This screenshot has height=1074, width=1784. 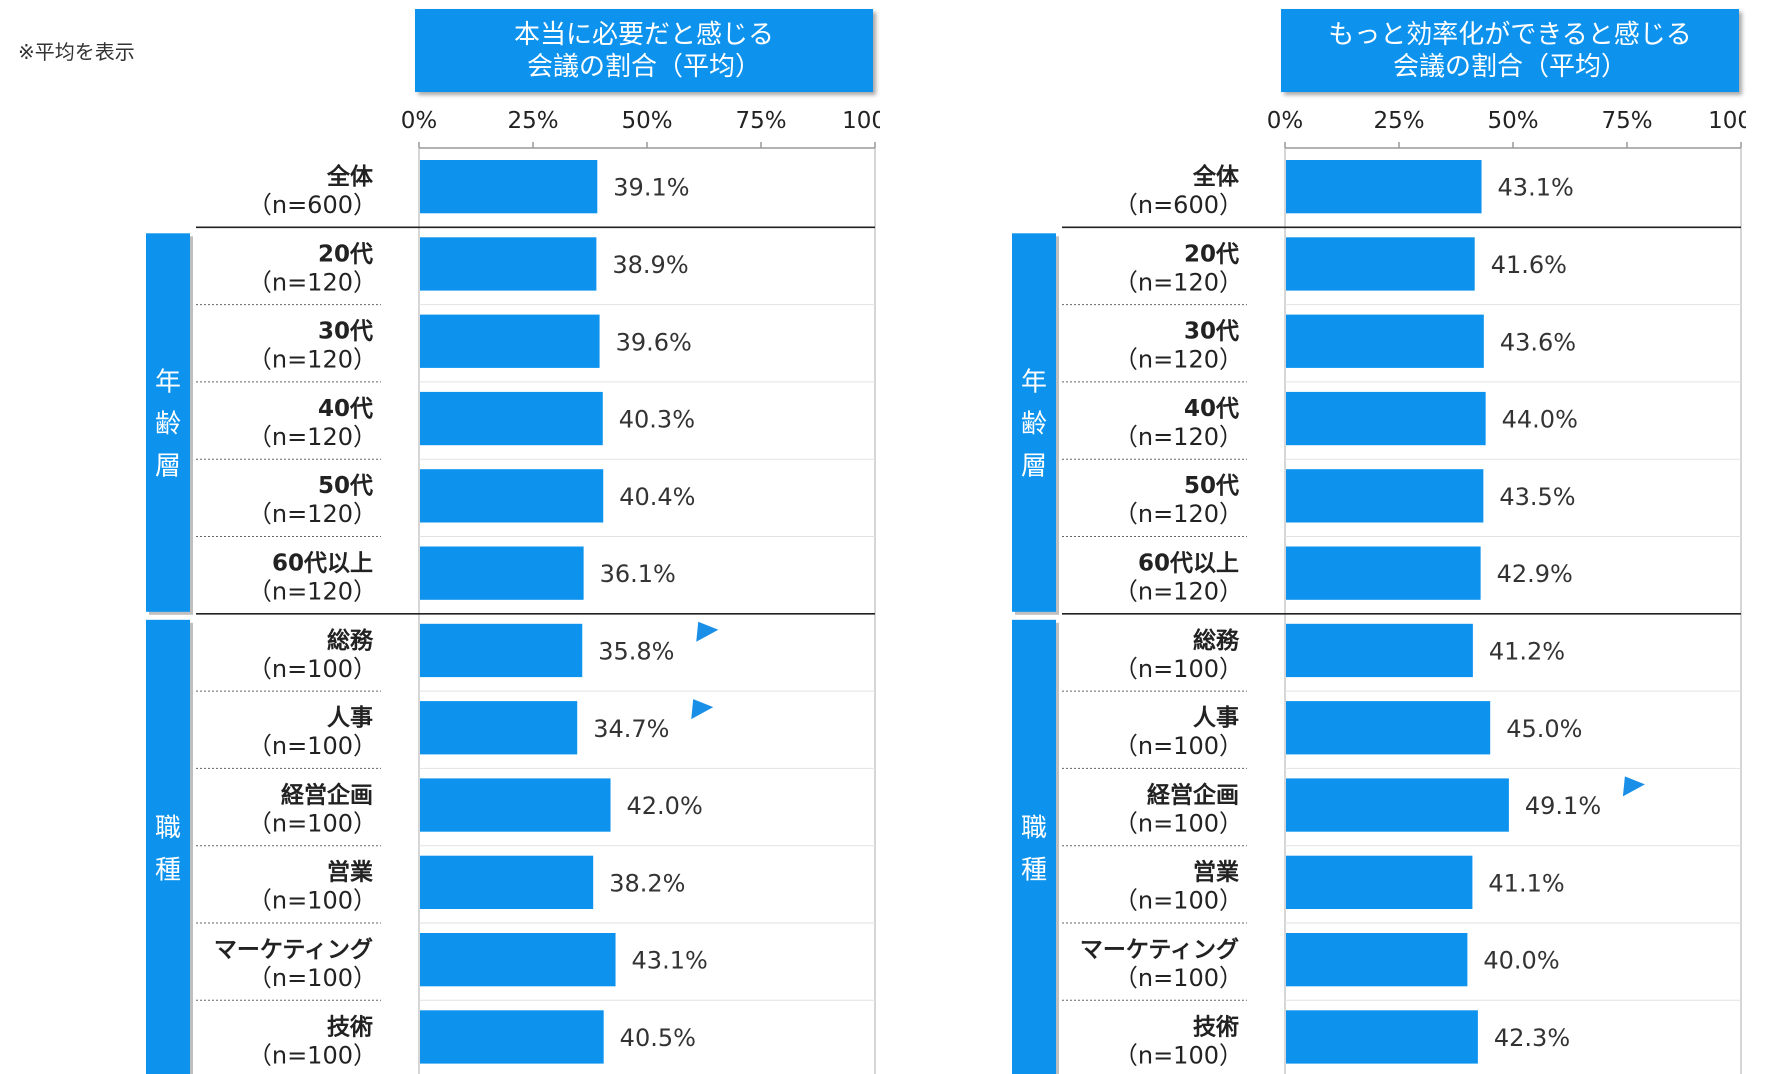 What do you see at coordinates (657, 420) in the screenshot?
I see `bar-value-label: 40.3%` at bounding box center [657, 420].